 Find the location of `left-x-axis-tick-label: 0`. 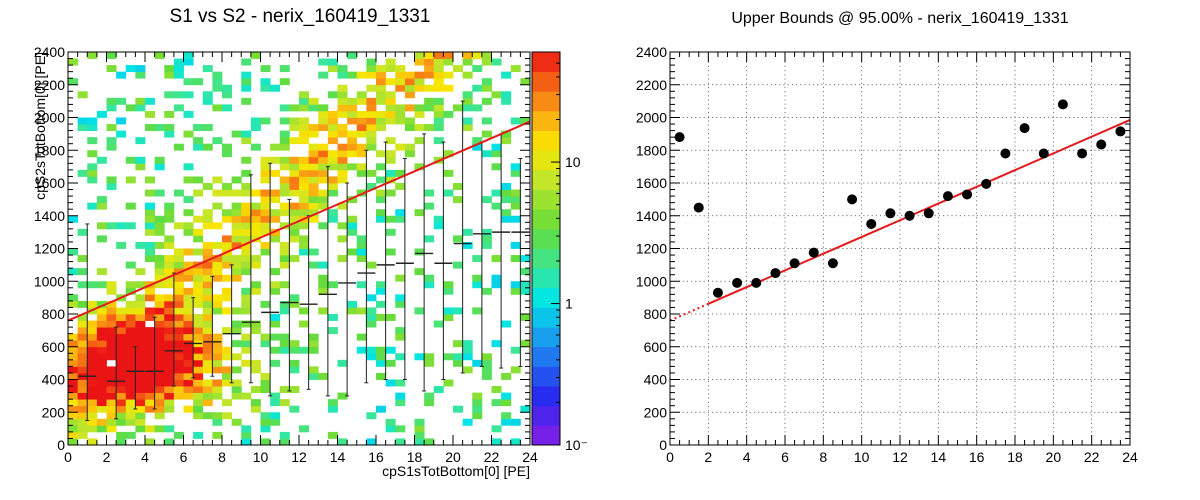

left-x-axis-tick-label: 0 is located at coordinates (68, 457).